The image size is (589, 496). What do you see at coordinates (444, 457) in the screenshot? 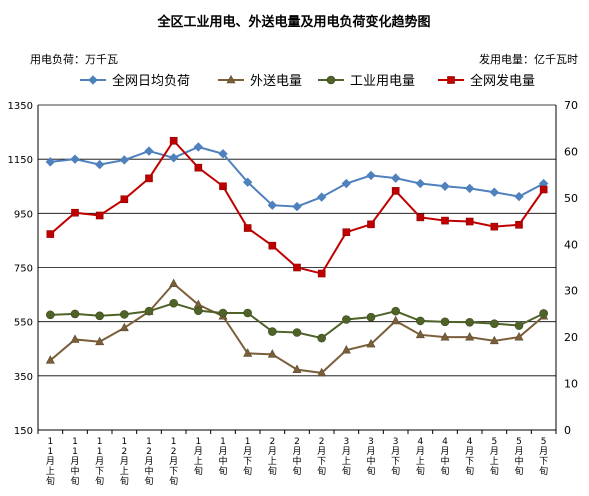
I see `x-tick-label-16: 4 月中旬` at bounding box center [444, 457].